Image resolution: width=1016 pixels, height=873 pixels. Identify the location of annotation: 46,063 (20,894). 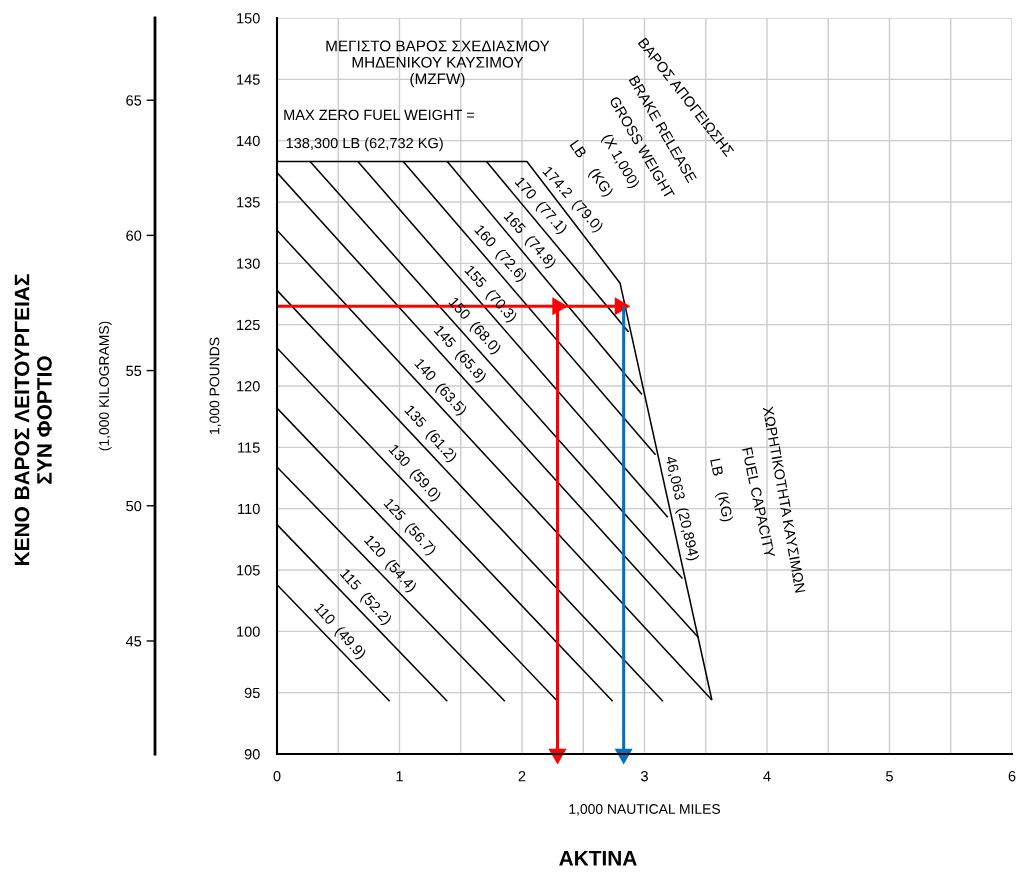
(681, 508).